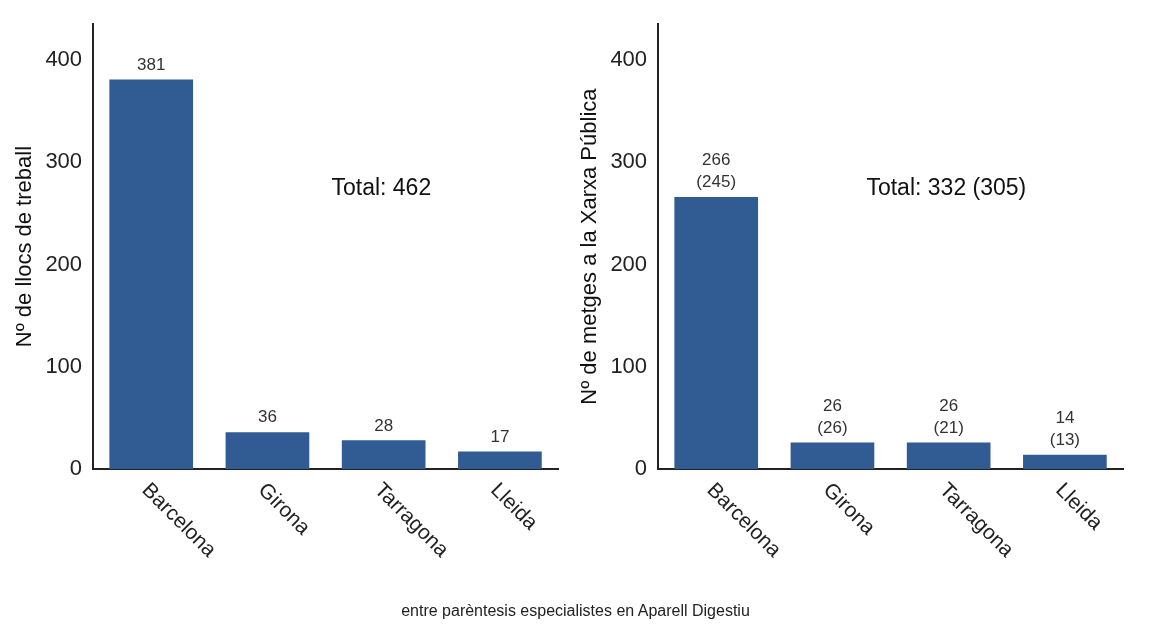  What do you see at coordinates (24, 246) in the screenshot?
I see `y-axis-title: Nº de llocs de treball` at bounding box center [24, 246].